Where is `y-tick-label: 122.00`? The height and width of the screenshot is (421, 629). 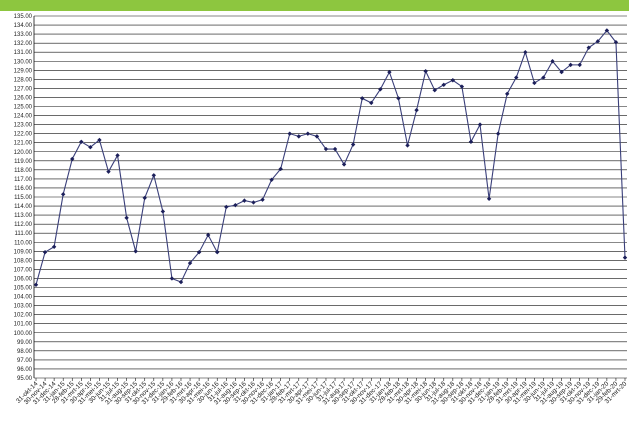 y-tick-label: 122.00 is located at coordinates (23, 135).